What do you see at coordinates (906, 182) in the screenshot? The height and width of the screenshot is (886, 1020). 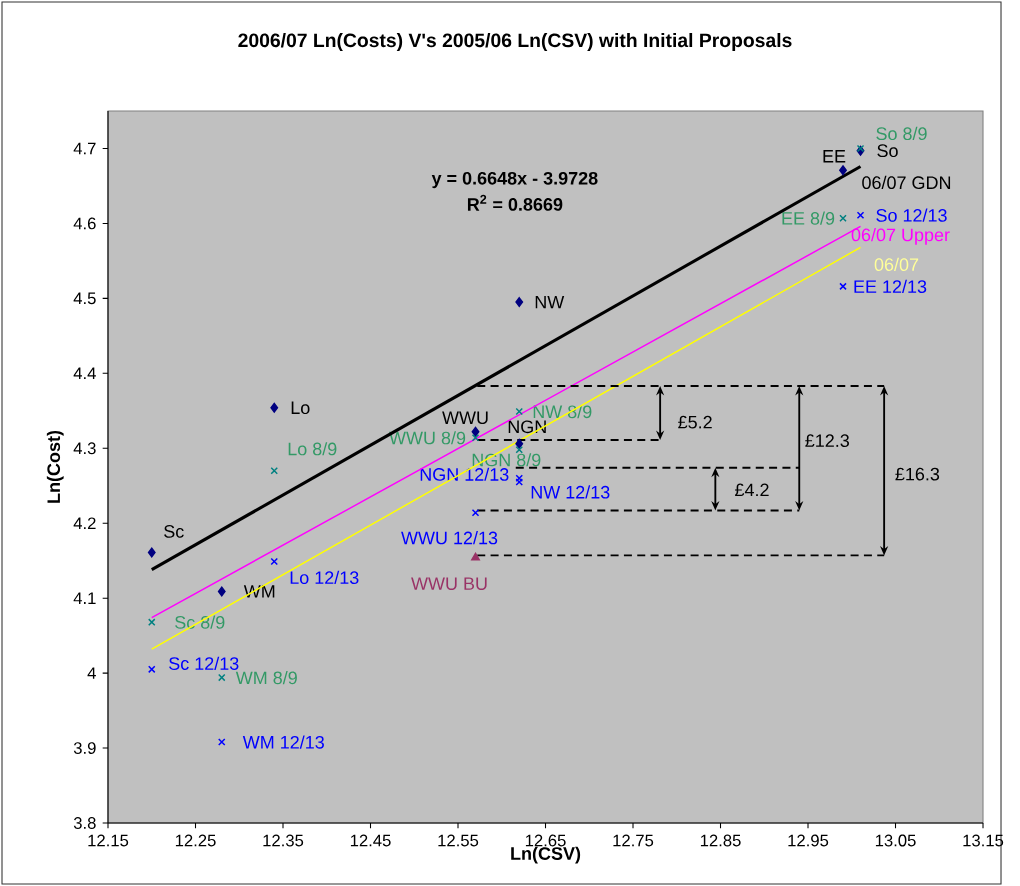 I see `series-label: 06/07 GDN` at bounding box center [906, 182].